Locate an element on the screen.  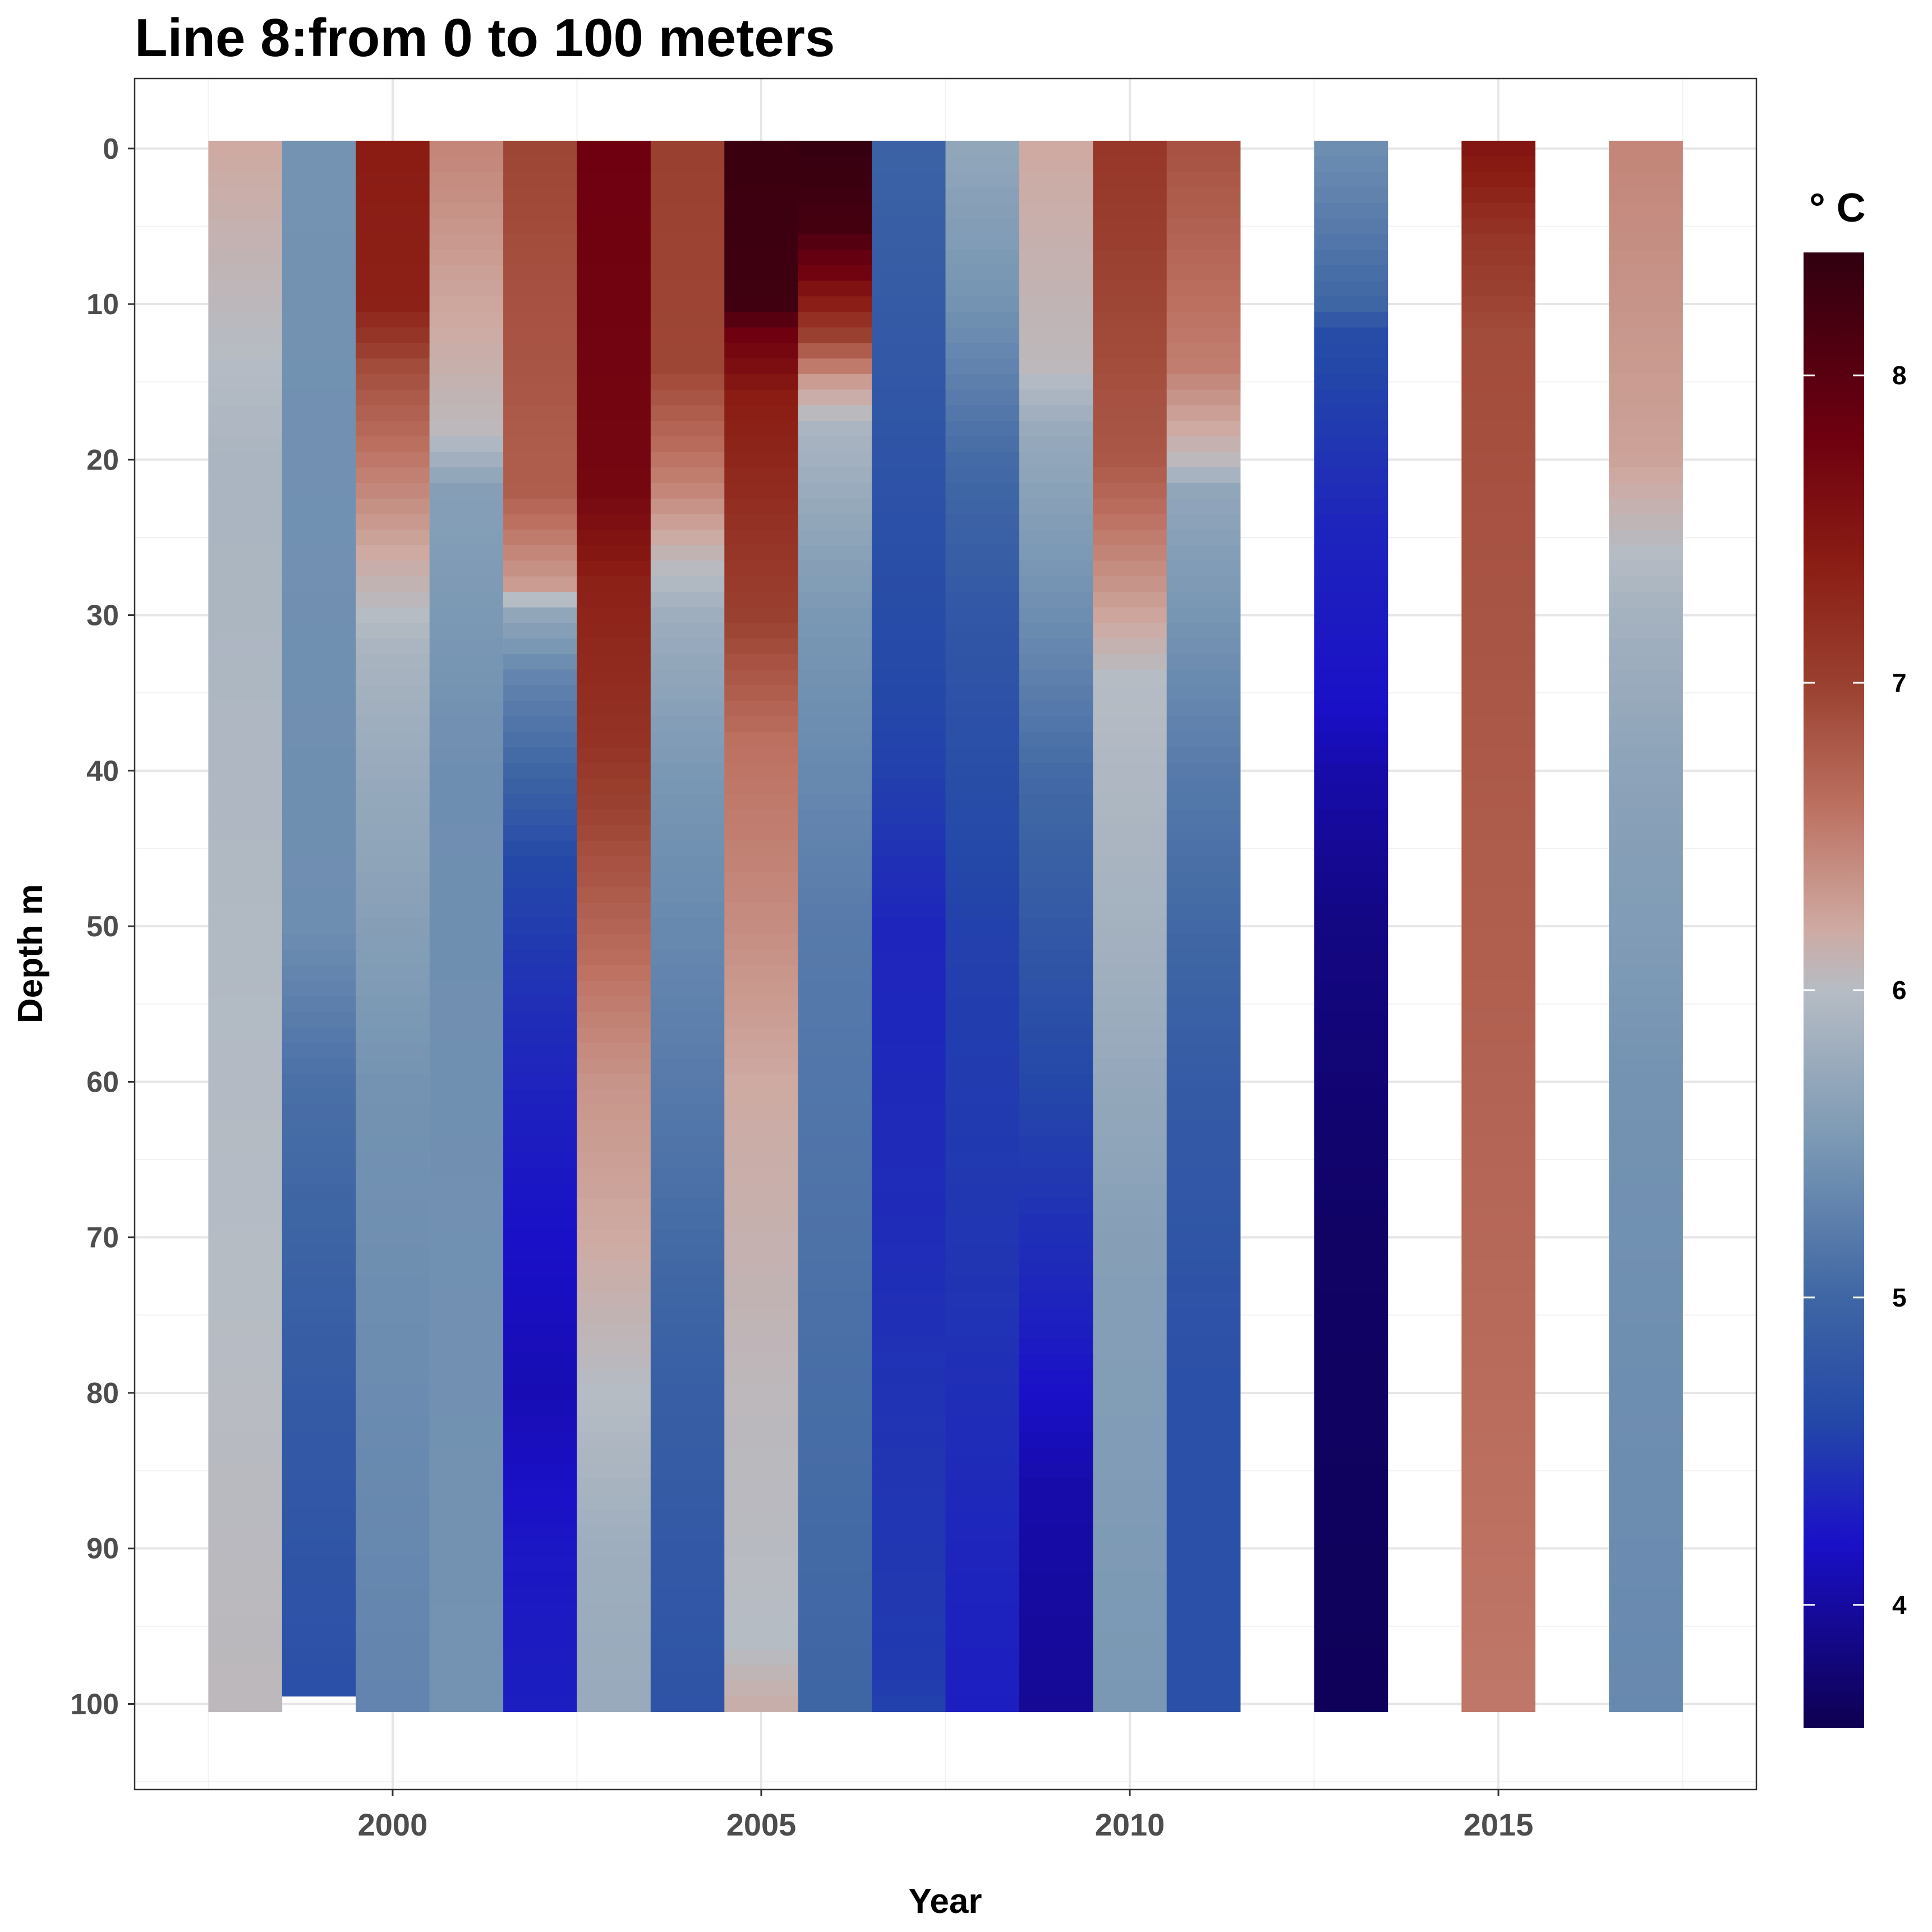
year-column-2001 is located at coordinates (467, 926).